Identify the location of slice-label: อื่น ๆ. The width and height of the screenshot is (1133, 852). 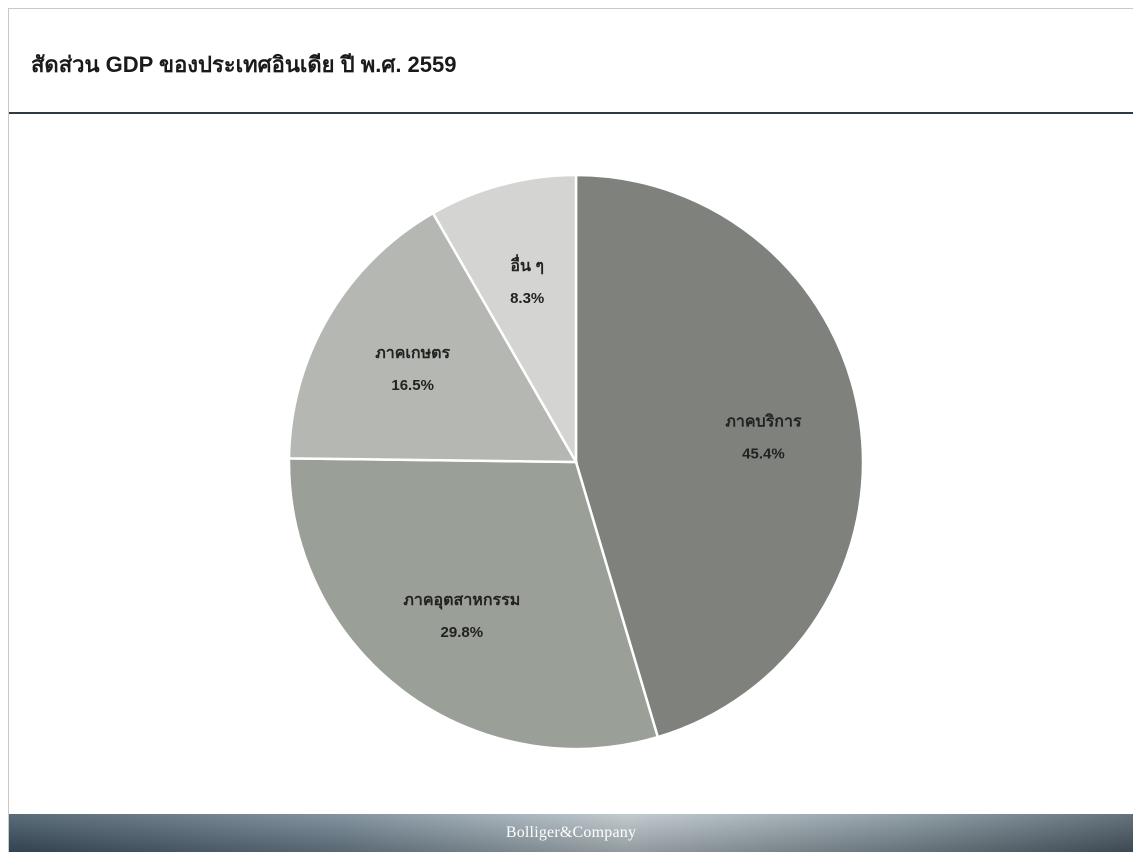
(527, 264).